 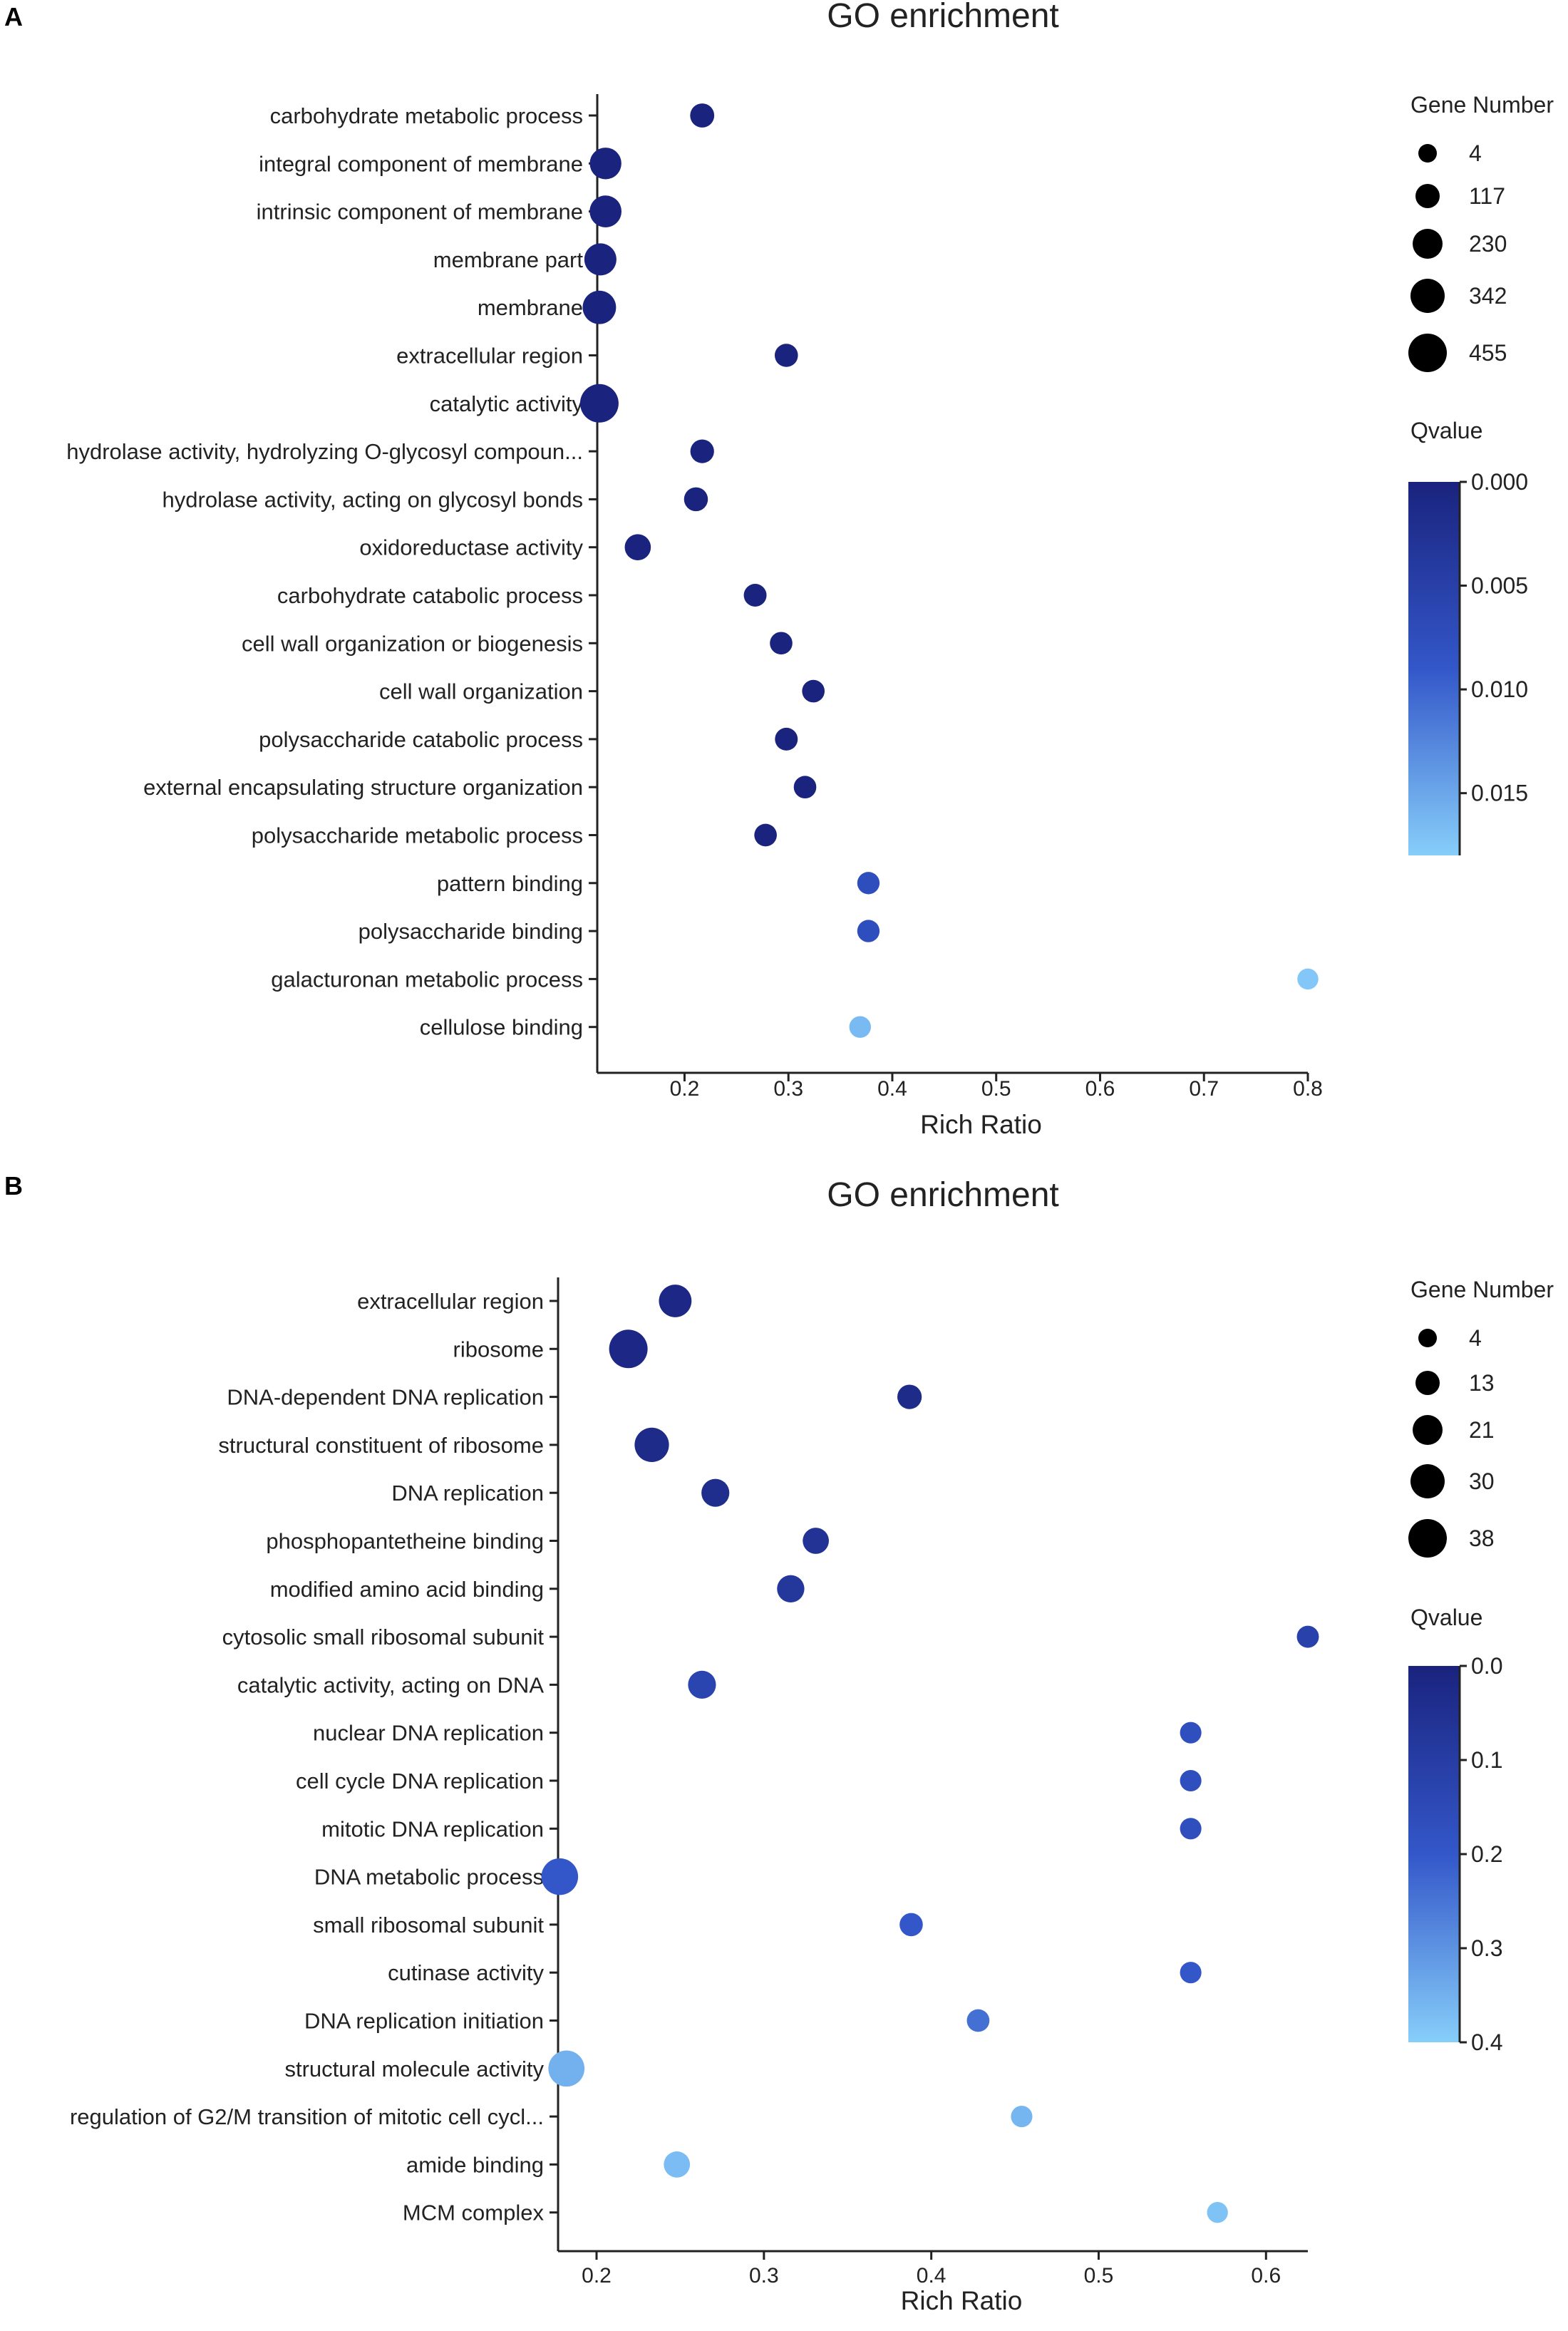 What do you see at coordinates (468, 1493) in the screenshot?
I see `go-term-label: DNA replication` at bounding box center [468, 1493].